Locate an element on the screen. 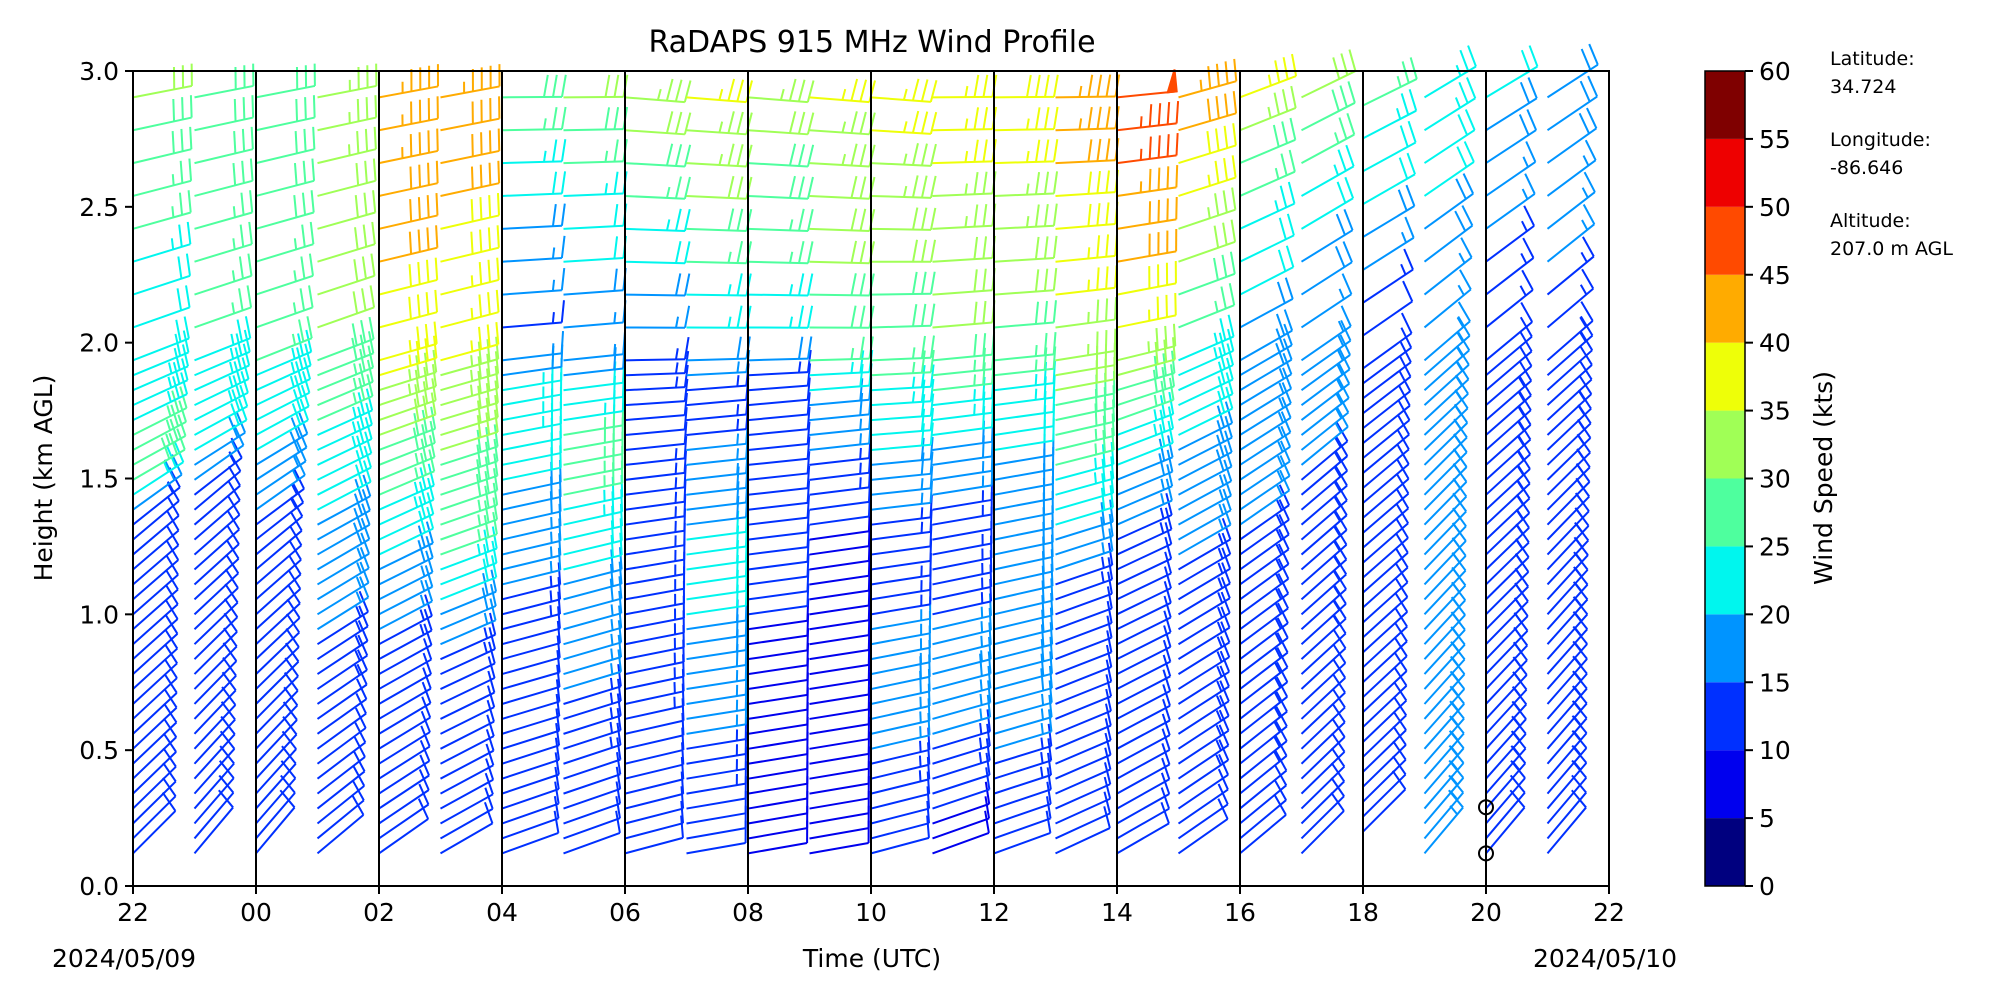 This screenshot has height=1000, width=2000. calm-marker is located at coordinates (1486, 853).